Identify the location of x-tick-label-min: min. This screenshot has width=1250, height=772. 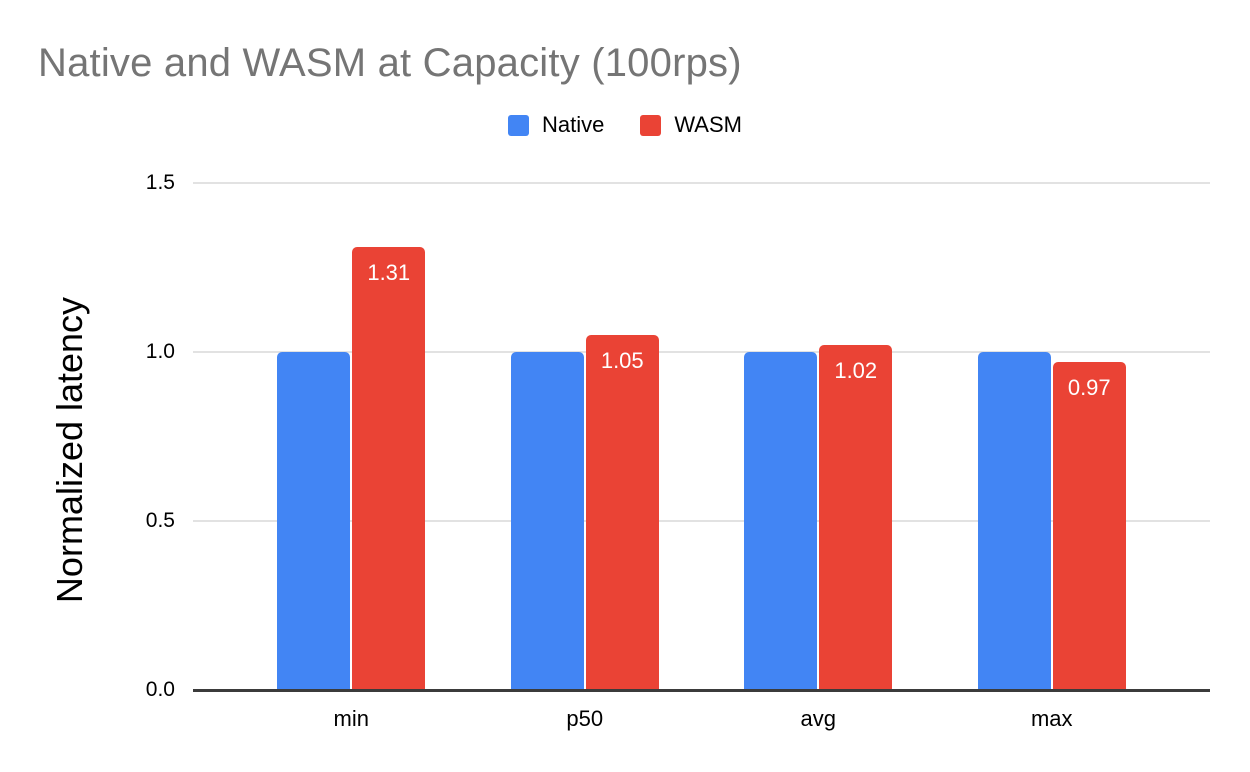
(351, 718).